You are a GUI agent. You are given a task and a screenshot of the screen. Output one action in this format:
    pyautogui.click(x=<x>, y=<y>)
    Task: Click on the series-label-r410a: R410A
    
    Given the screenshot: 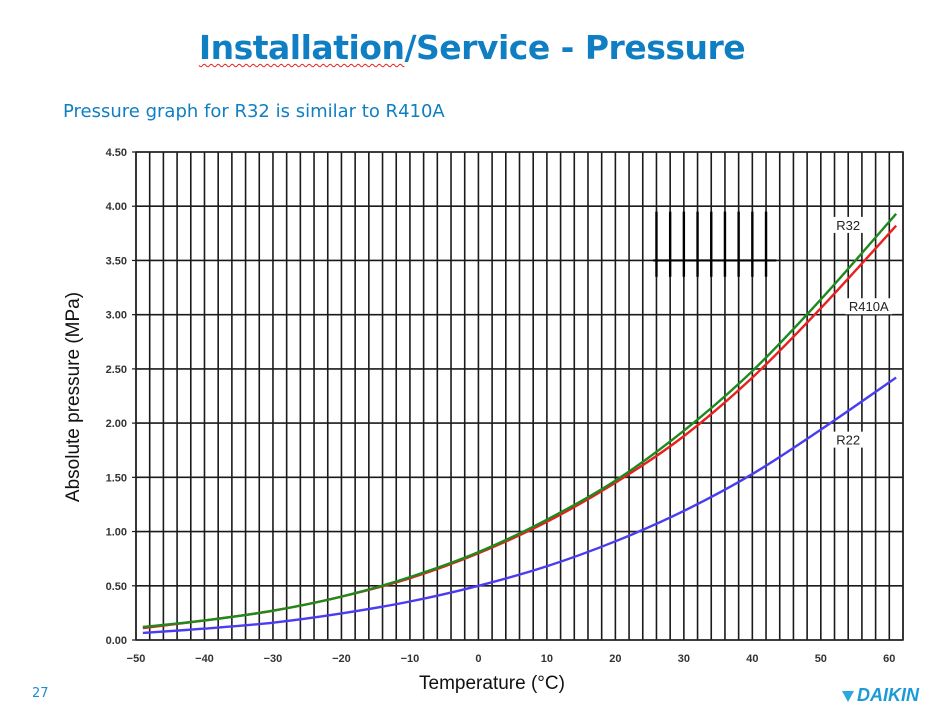 What is the action you would take?
    pyautogui.click(x=869, y=306)
    